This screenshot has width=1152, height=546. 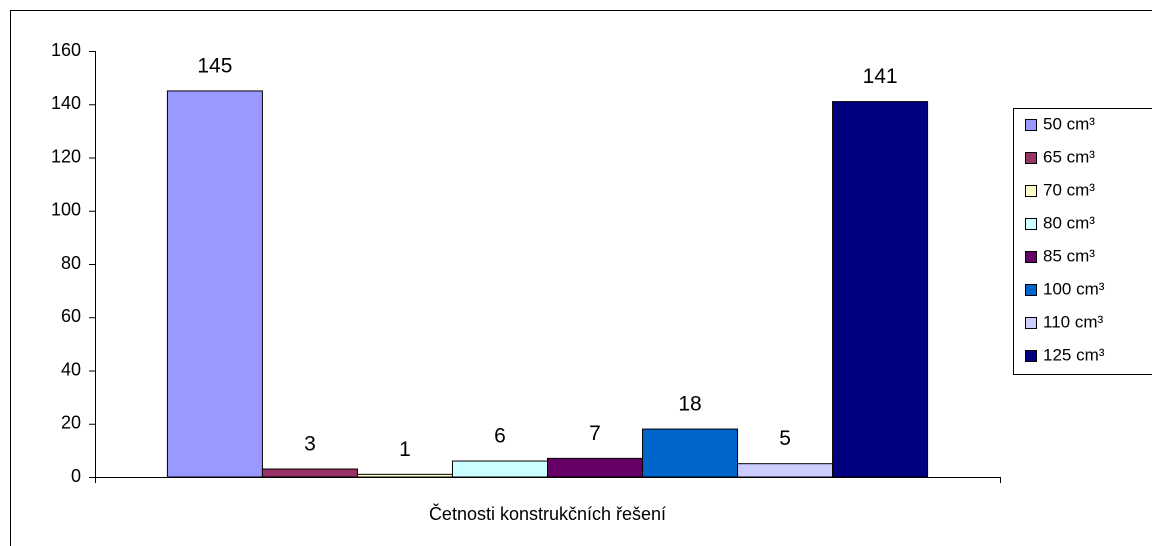 I want to click on y-tick-label: 20, so click(x=71, y=423).